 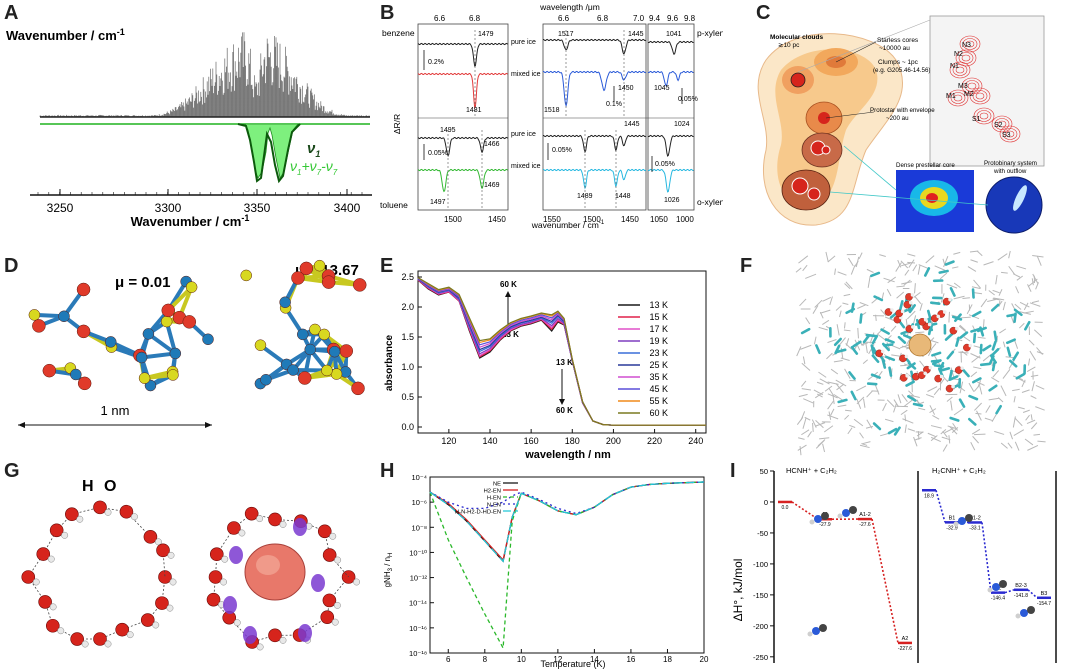 What do you see at coordinates (940, 506) in the screenshot?
I see `panel-i-connector` at bounding box center [940, 506].